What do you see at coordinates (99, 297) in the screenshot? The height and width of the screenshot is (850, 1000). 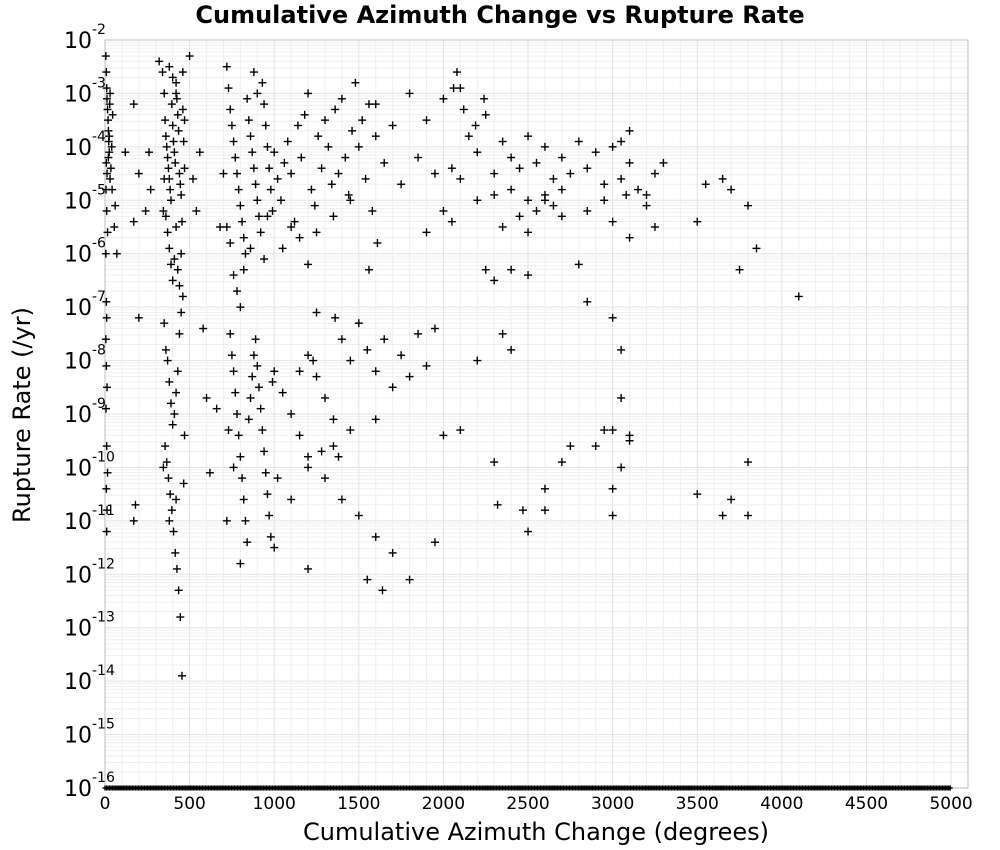 I see `y-tick-exponent: -7` at bounding box center [99, 297].